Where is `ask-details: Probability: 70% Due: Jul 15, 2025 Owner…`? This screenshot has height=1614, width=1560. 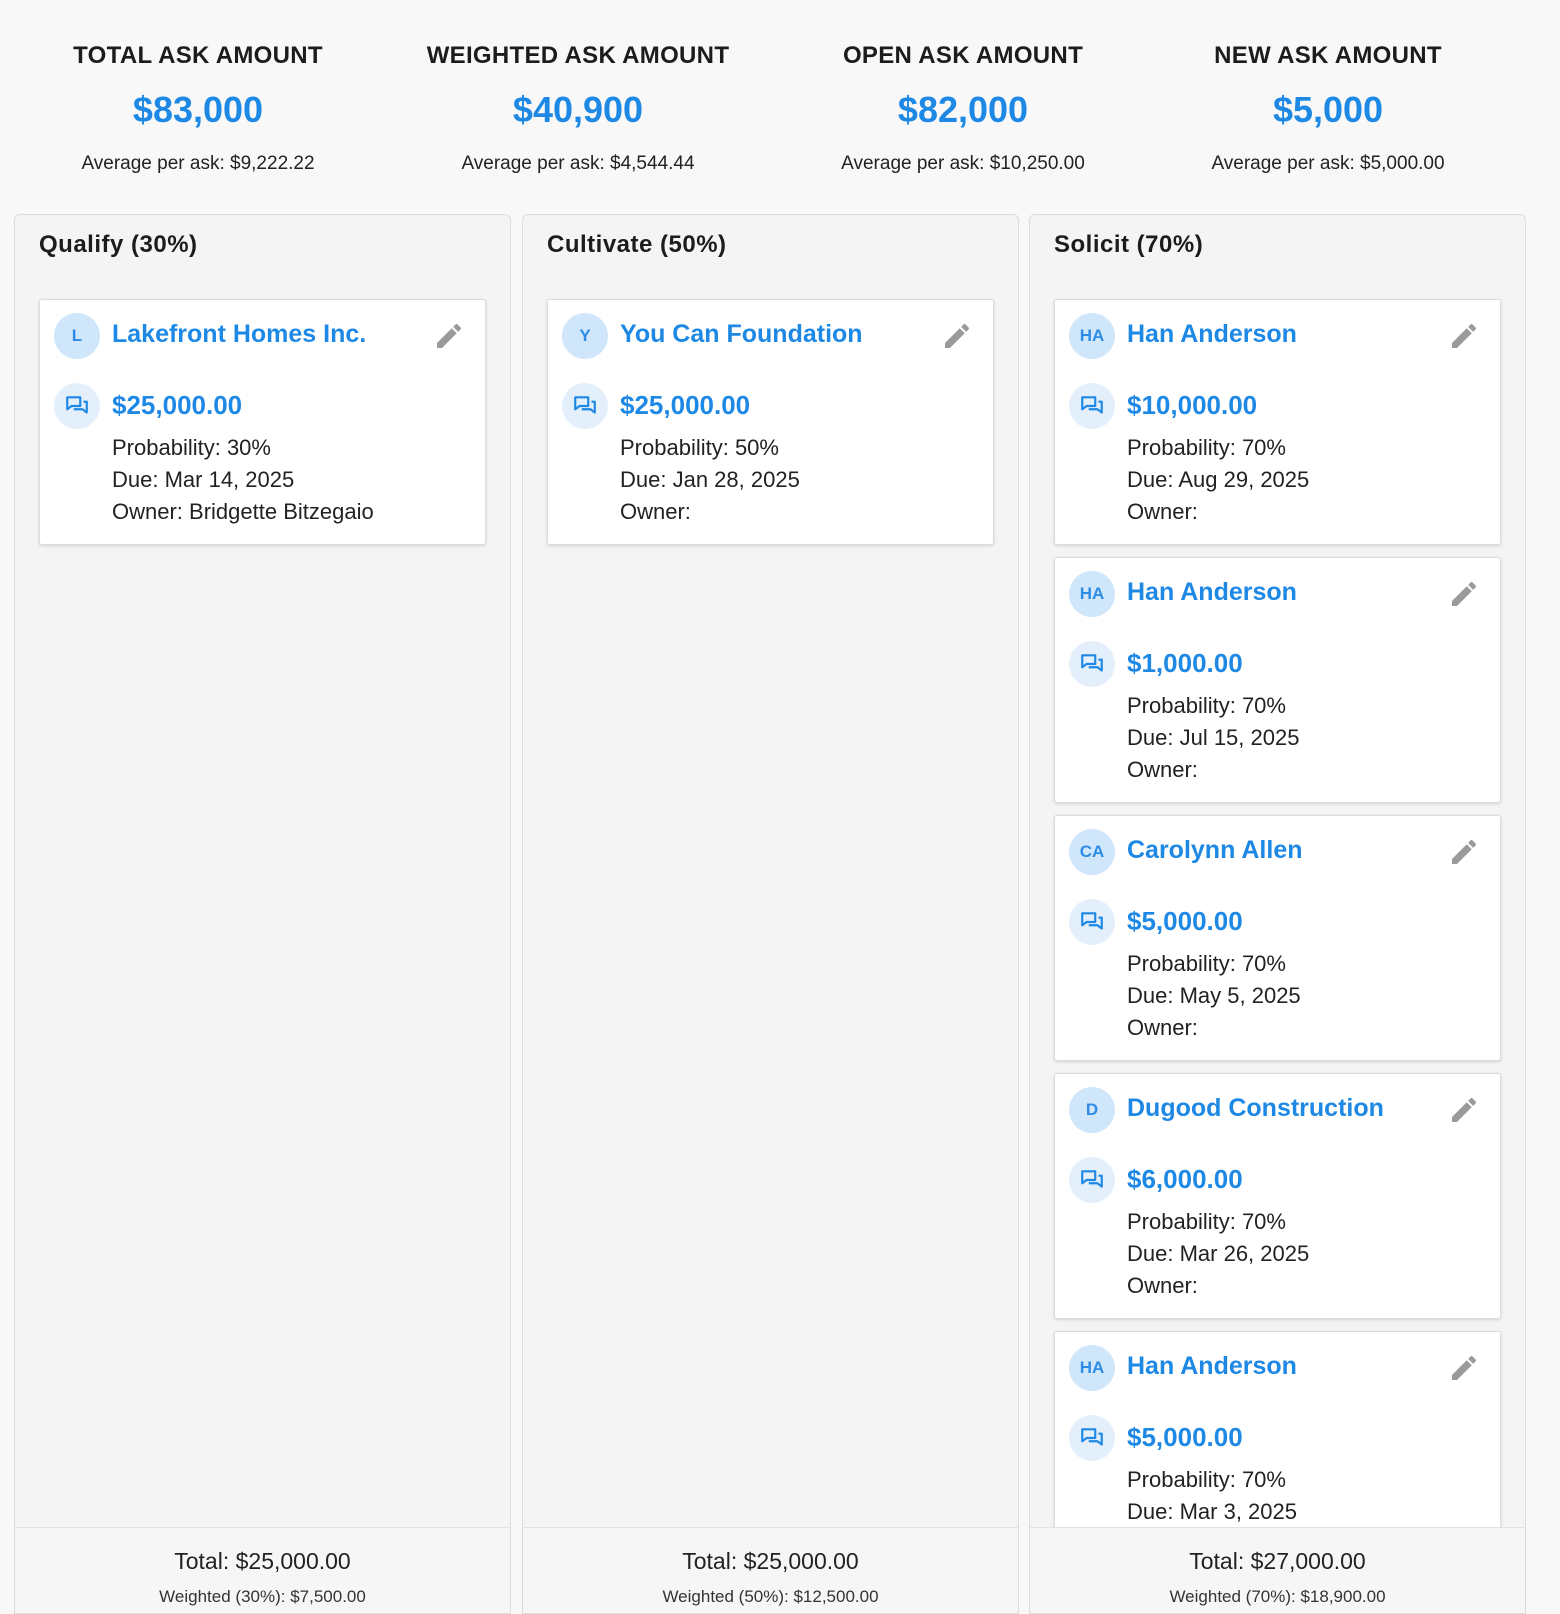 ask-details: Probability: 70% Due: Jul 15, 2025 Owner… is located at coordinates (1213, 738).